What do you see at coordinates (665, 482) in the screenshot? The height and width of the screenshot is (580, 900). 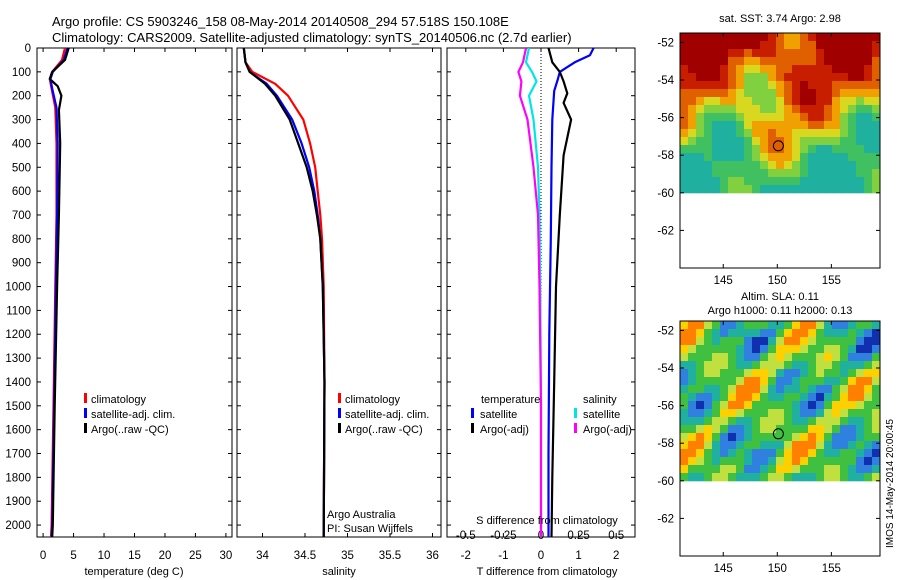 I see `y-tick-label: -60` at bounding box center [665, 482].